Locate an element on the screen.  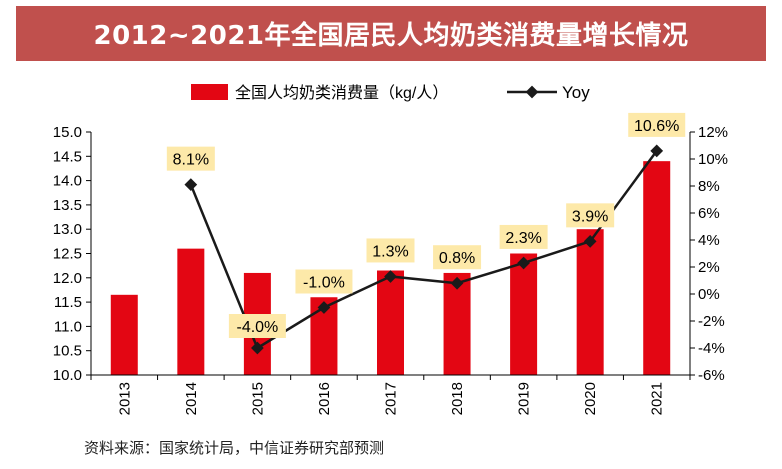
right-tick-label: 12% is located at coordinates (713, 132).